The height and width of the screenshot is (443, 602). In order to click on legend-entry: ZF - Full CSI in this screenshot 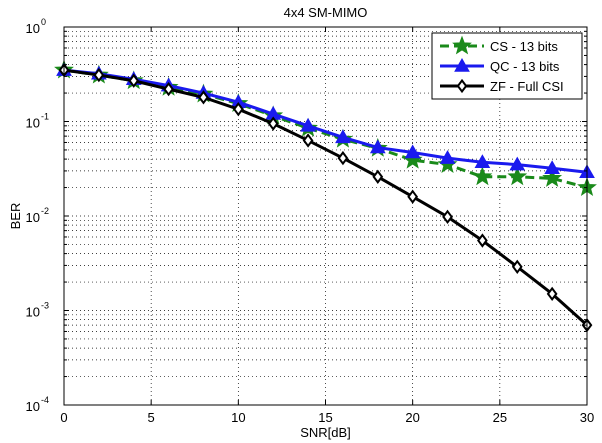, I will do `click(502, 86)`.